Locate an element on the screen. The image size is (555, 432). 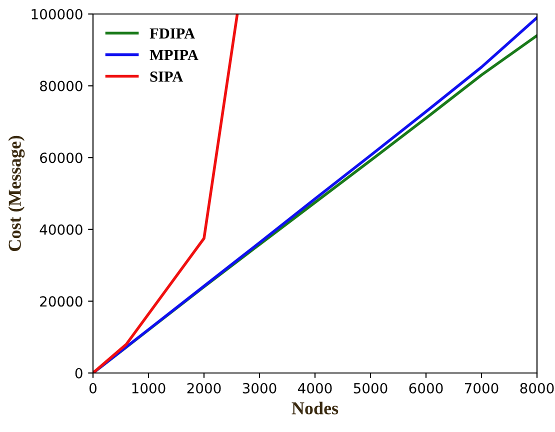
x-tick-label: 2000 is located at coordinates (204, 388).